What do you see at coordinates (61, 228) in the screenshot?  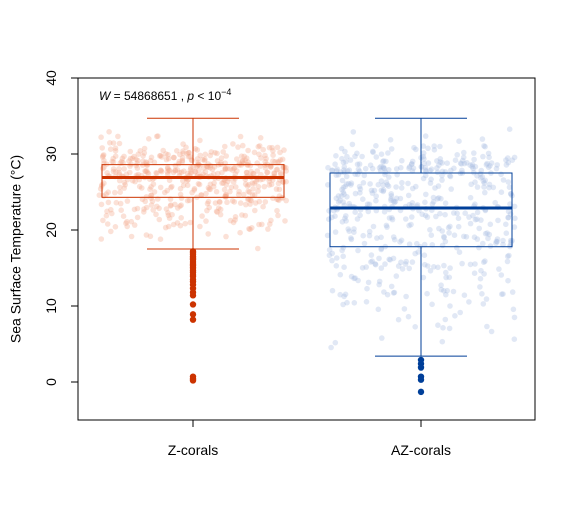 I see `y-axis: 0 10 20 30 40` at bounding box center [61, 228].